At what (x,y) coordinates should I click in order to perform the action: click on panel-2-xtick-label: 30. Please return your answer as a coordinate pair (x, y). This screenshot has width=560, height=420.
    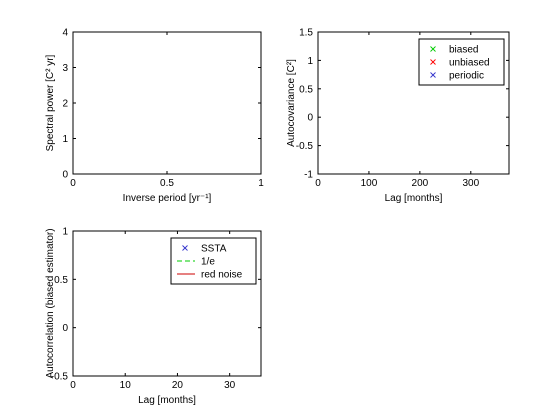
    Looking at the image, I should click on (230, 385).